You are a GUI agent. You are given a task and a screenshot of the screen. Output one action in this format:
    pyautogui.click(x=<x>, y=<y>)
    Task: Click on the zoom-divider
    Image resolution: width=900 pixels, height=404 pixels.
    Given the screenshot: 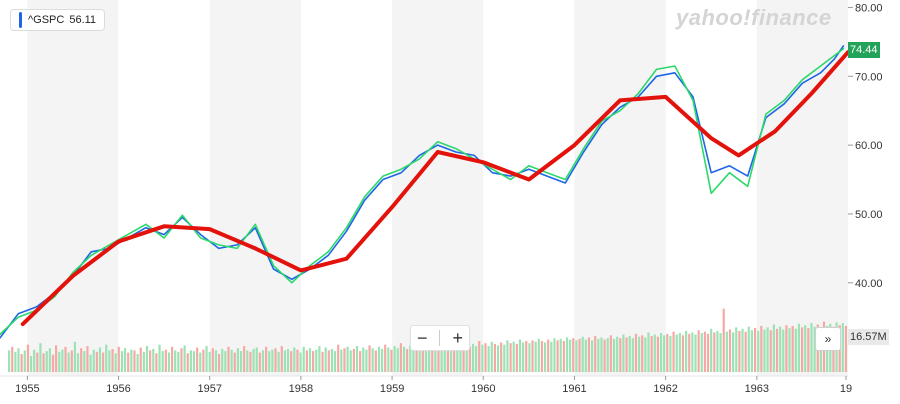 What is the action you would take?
    pyautogui.click(x=440, y=338)
    